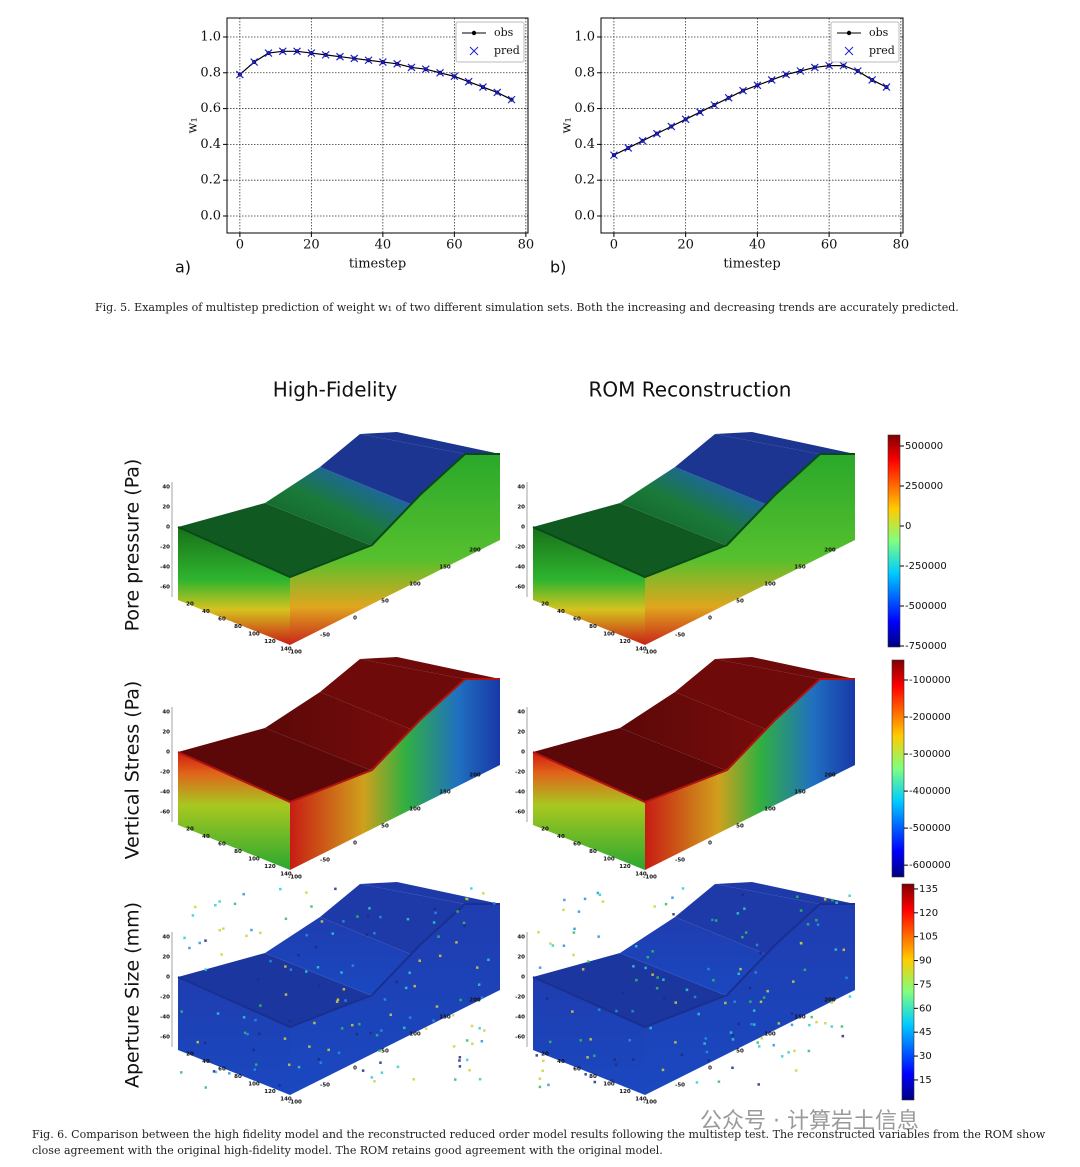  What do you see at coordinates (740, 1052) in the screenshot?
I see `render-tick-label: 50` at bounding box center [740, 1052].